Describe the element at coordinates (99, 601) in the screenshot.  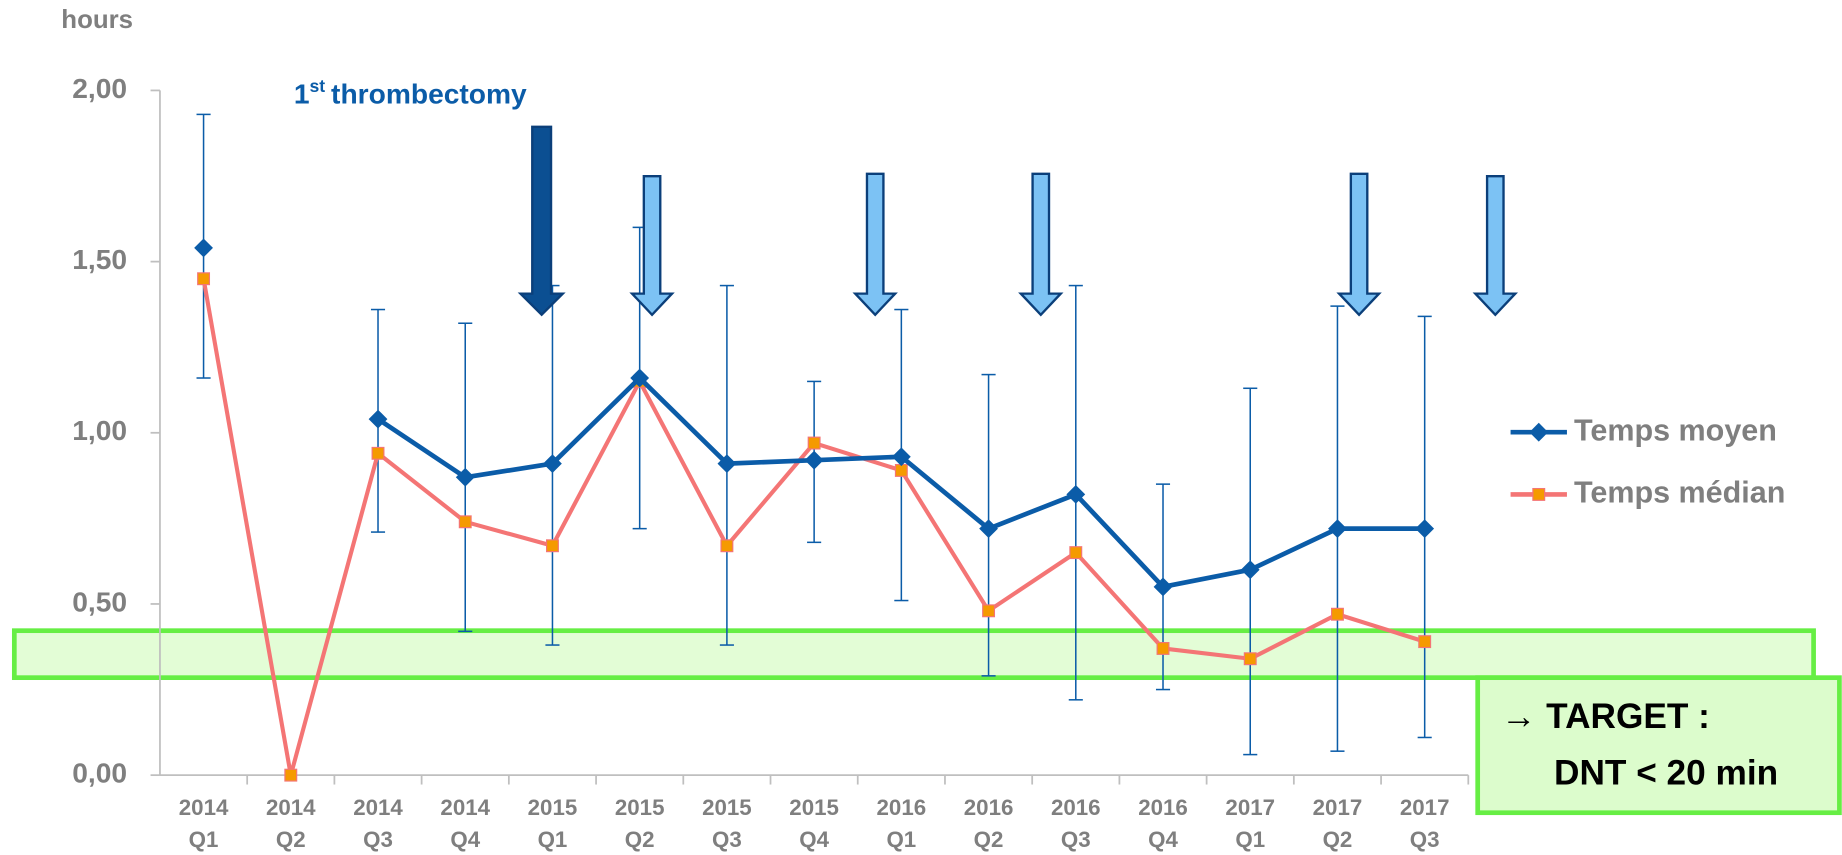
I see `y-tick-label: 0,50` at that location.